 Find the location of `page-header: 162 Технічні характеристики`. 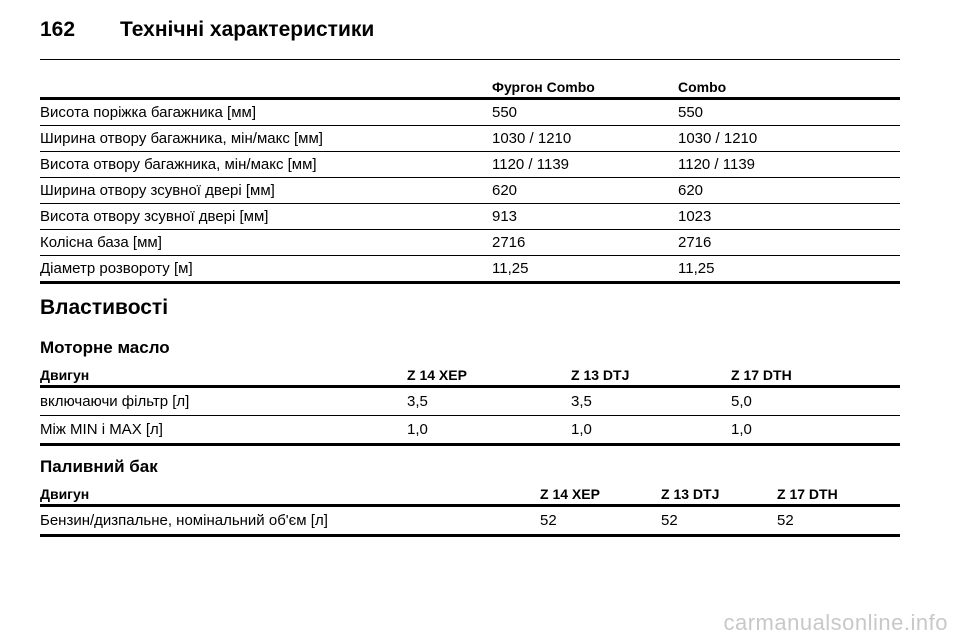

page-header: 162 Технічні характеристики is located at coordinates (207, 30).